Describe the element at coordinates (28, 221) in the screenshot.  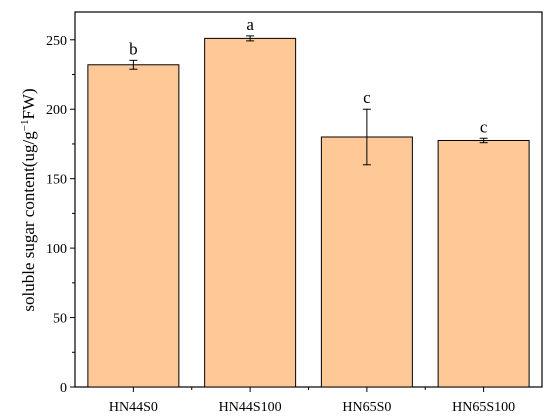
I see `y-axis-label-main: soluble sugar content(ug/g` at that location.